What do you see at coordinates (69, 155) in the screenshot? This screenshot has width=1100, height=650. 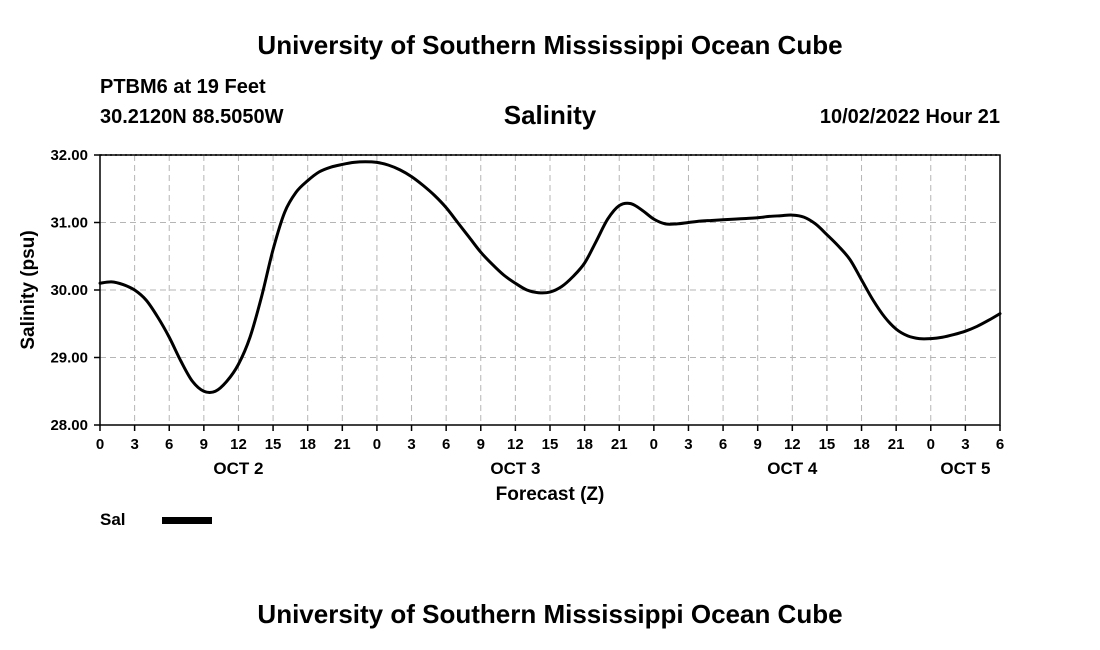 I see `y-tick-label: 32.00` at bounding box center [69, 155].